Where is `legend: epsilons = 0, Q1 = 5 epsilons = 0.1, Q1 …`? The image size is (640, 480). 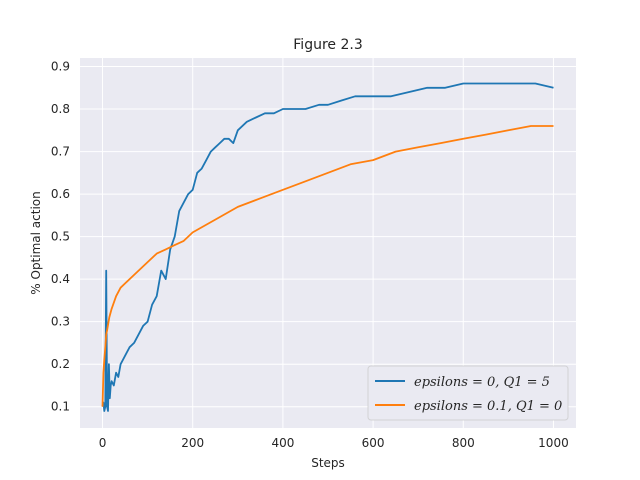
legend: epsilons = 0, Q1 = 5 epsilons = 0.1, Q1 … is located at coordinates (468, 393).